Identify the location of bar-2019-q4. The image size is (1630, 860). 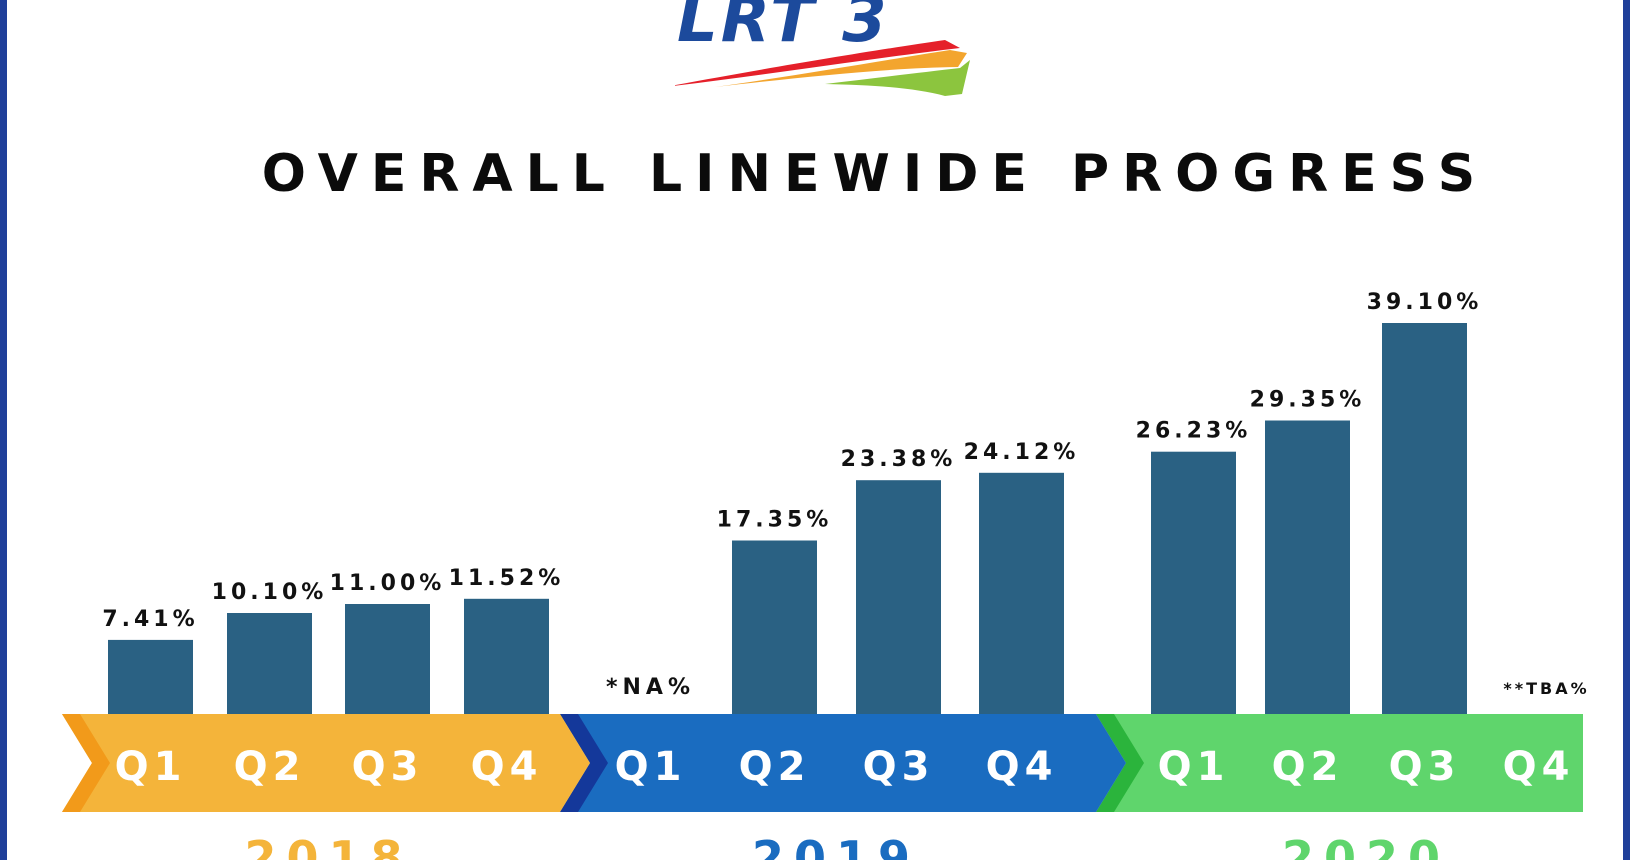
(1021, 593).